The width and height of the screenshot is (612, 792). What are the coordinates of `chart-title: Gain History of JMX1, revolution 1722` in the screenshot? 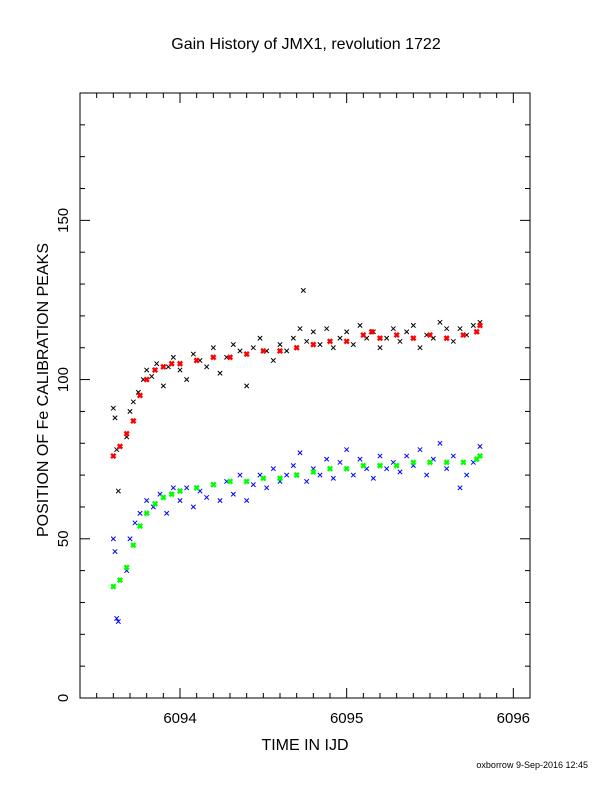 It's located at (306, 44).